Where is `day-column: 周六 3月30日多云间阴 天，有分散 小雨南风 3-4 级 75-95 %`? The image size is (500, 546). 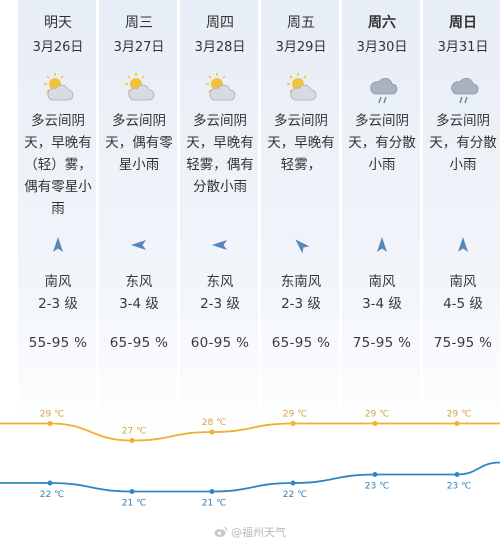
day-column: 周六 3月30日多云间阴 天，有分散 小雨南风 3-4 级 75-95 % is located at coordinates (382, 190).